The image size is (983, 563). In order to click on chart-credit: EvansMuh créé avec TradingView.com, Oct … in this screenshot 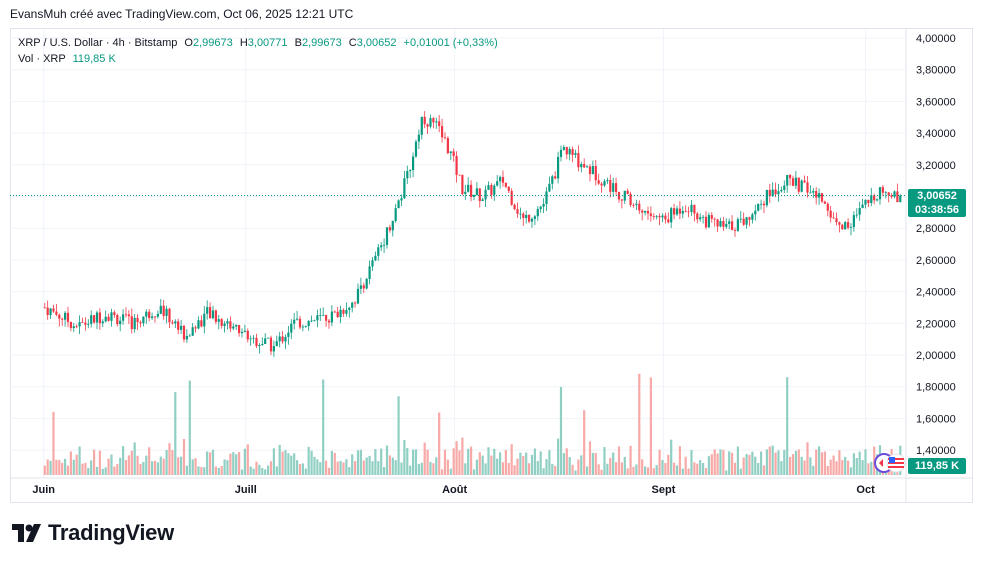, I will do `click(182, 14)`.